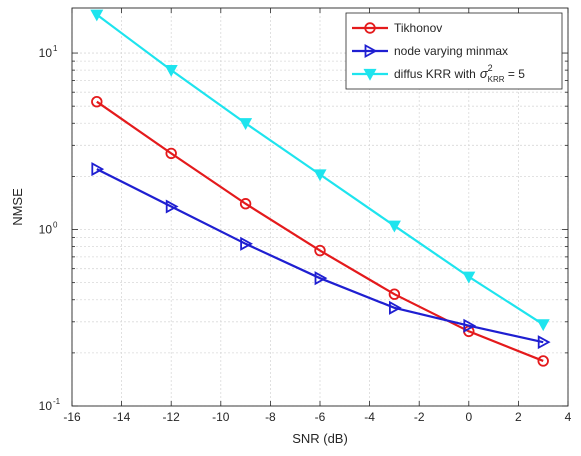 This screenshot has width=581, height=456. What do you see at coordinates (122, 417) in the screenshot?
I see `x-tick-label: -14` at bounding box center [122, 417].